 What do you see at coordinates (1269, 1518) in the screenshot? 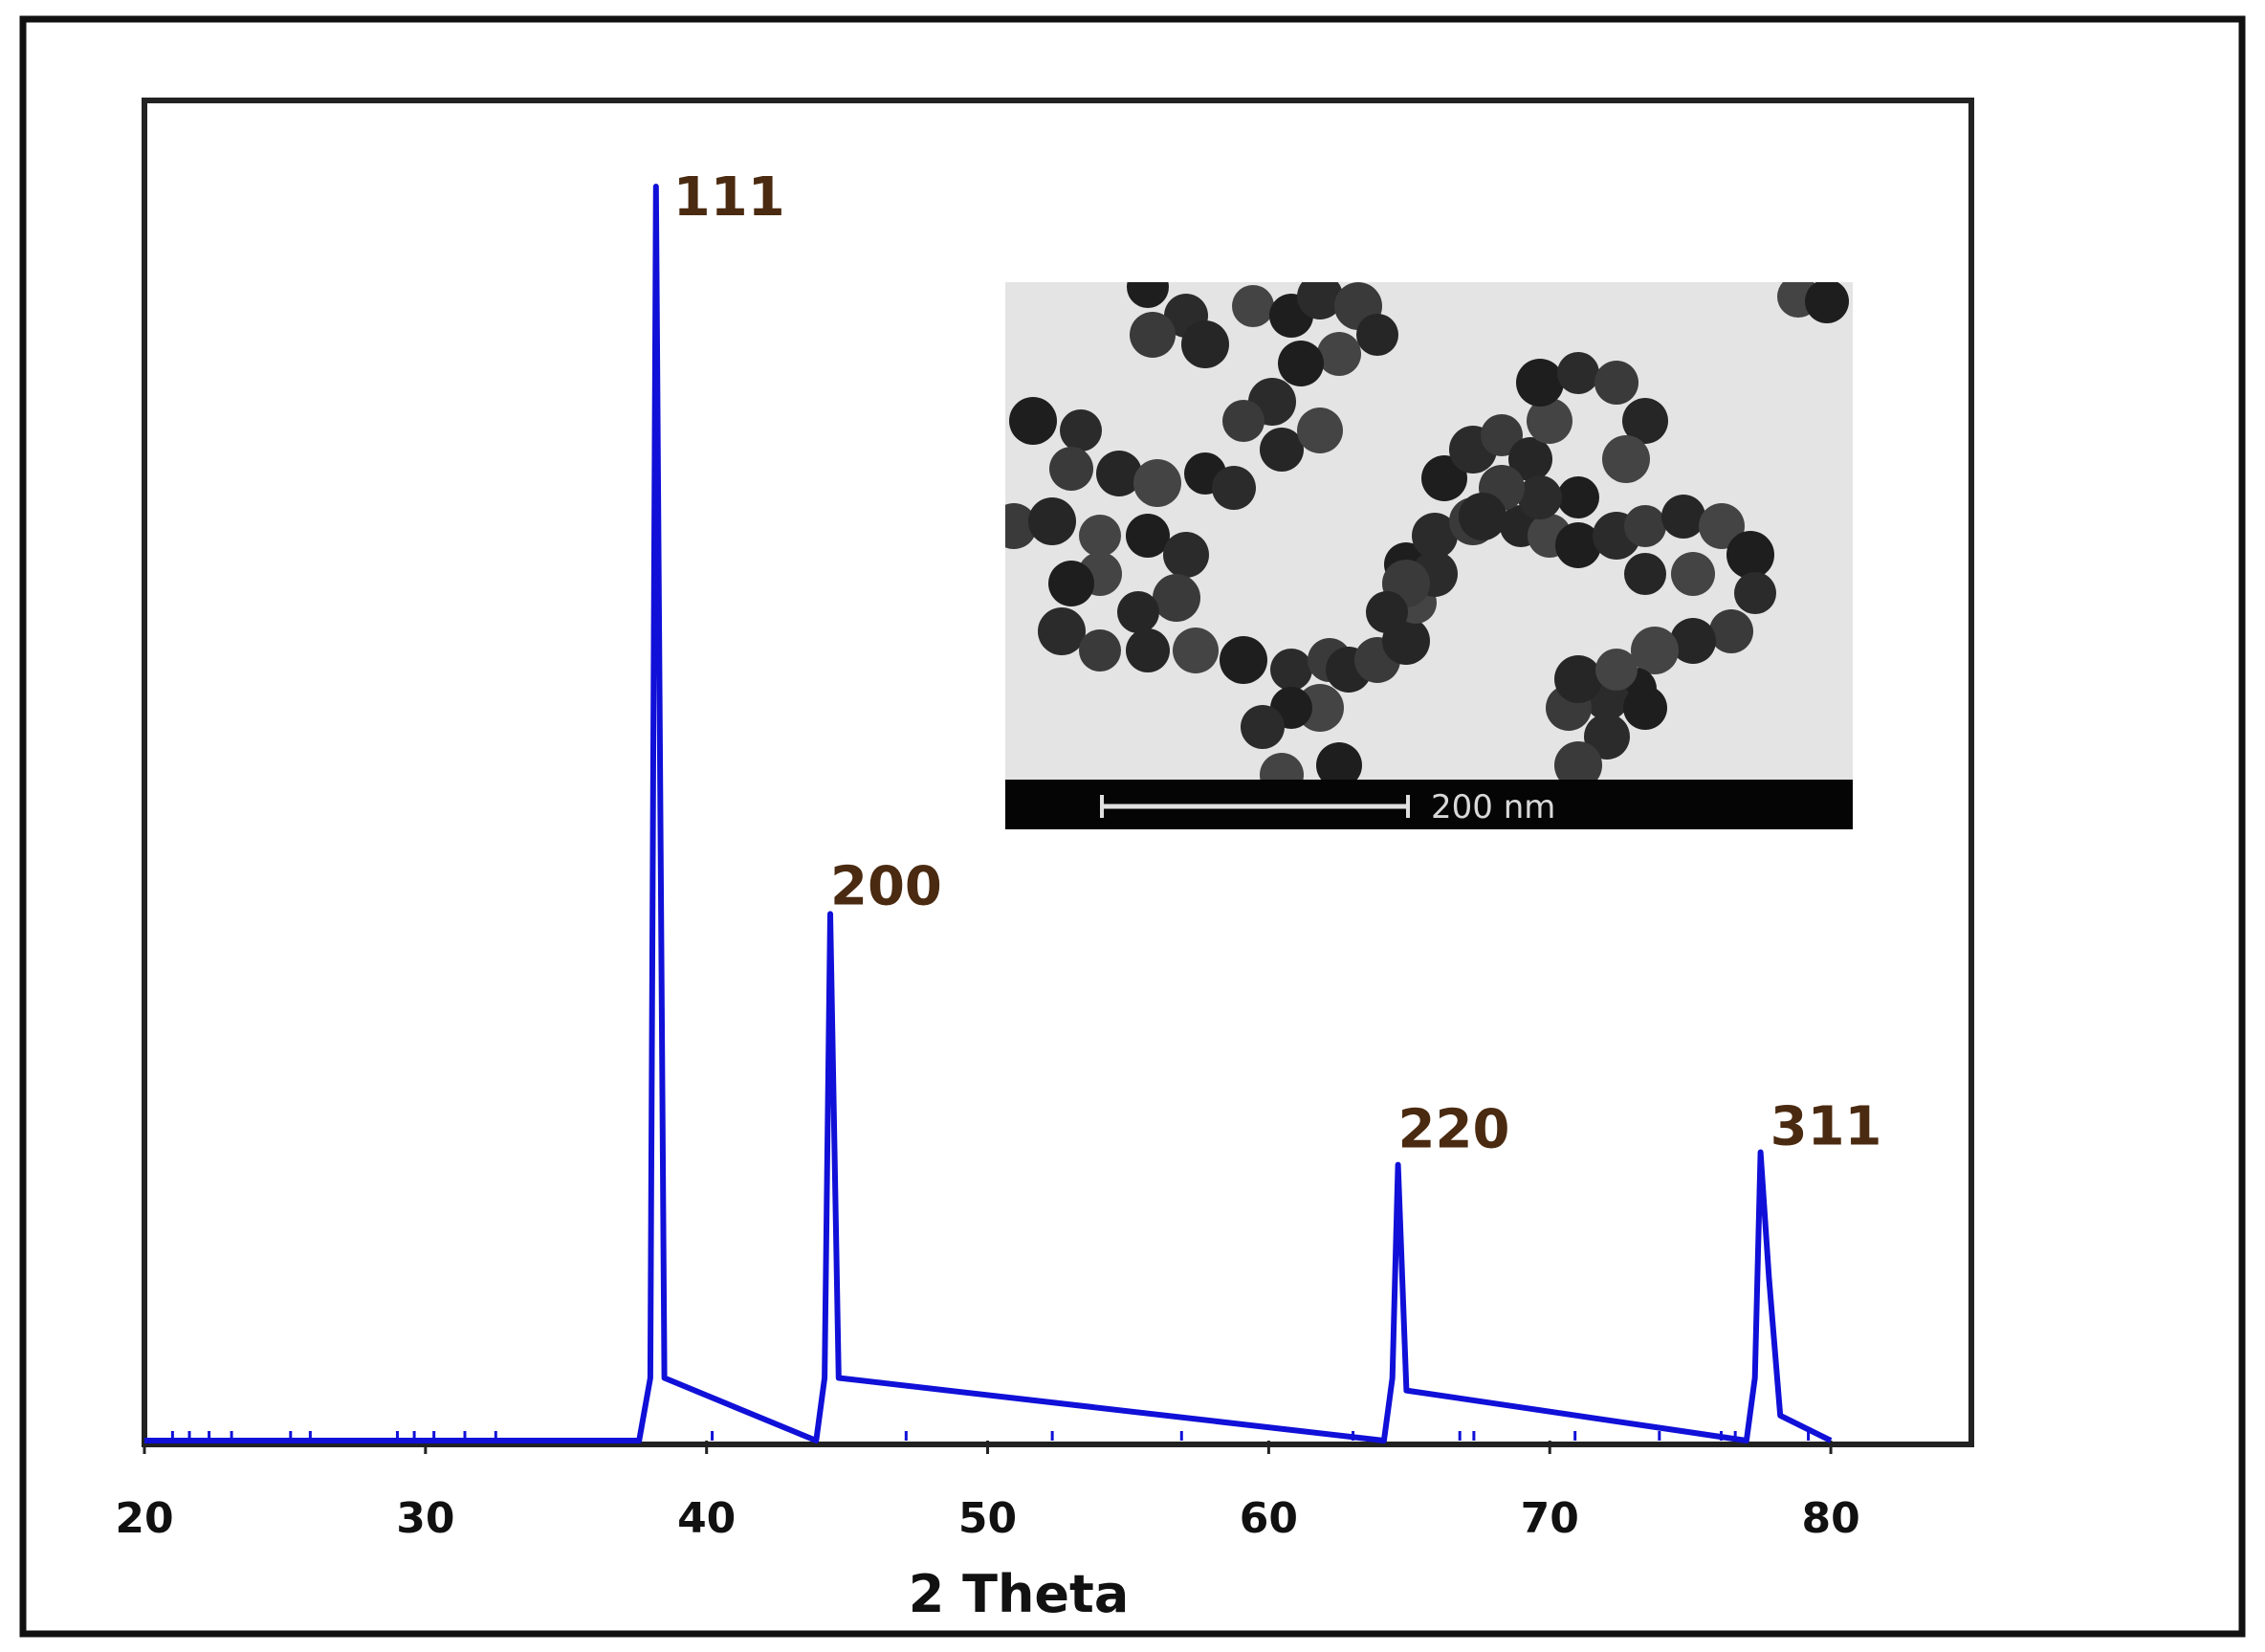
I see `x-tick-label: 60` at bounding box center [1269, 1518].